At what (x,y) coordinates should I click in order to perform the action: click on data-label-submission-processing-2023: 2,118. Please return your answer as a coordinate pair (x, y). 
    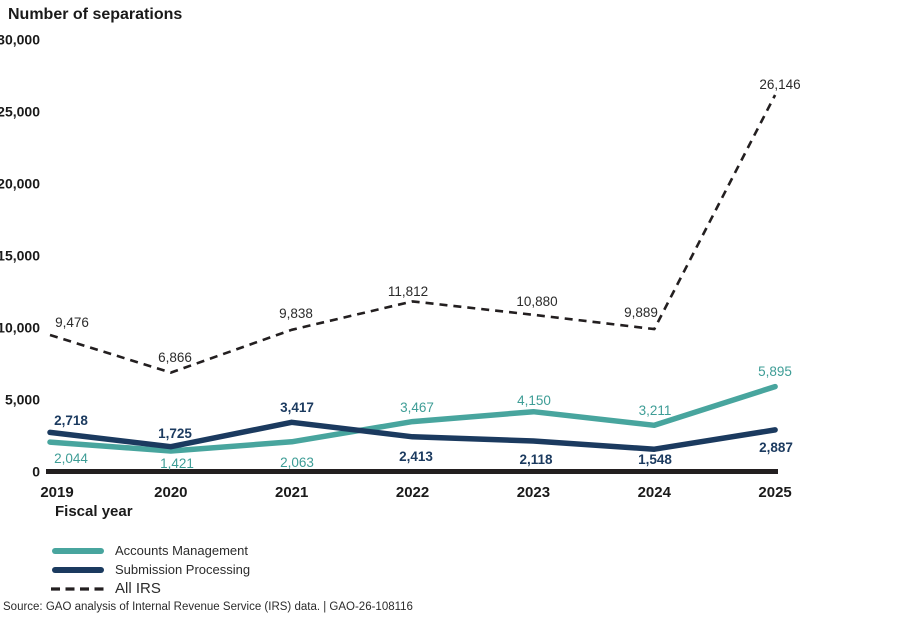
    Looking at the image, I should click on (536, 459).